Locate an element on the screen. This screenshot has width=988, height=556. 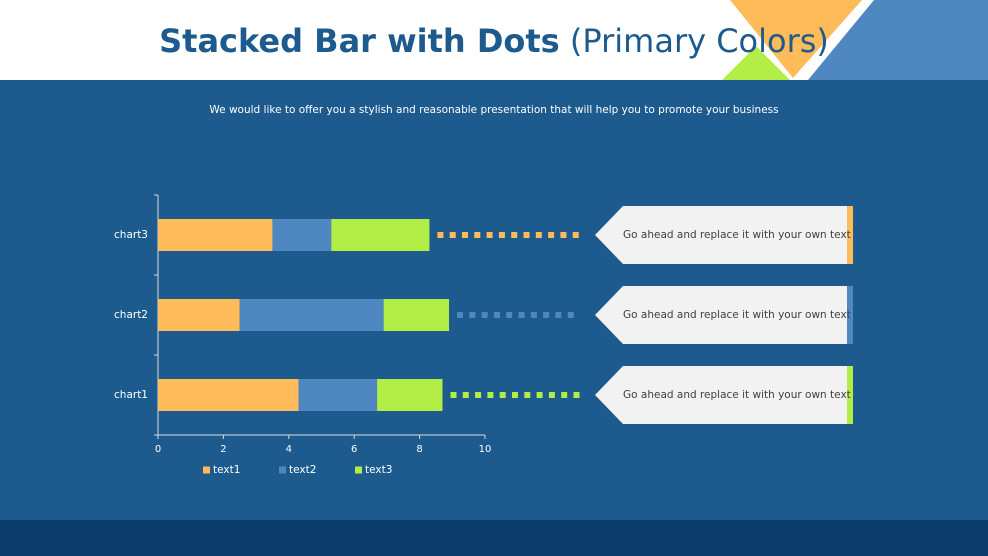
x-tick-label: 2 is located at coordinates (223, 449).